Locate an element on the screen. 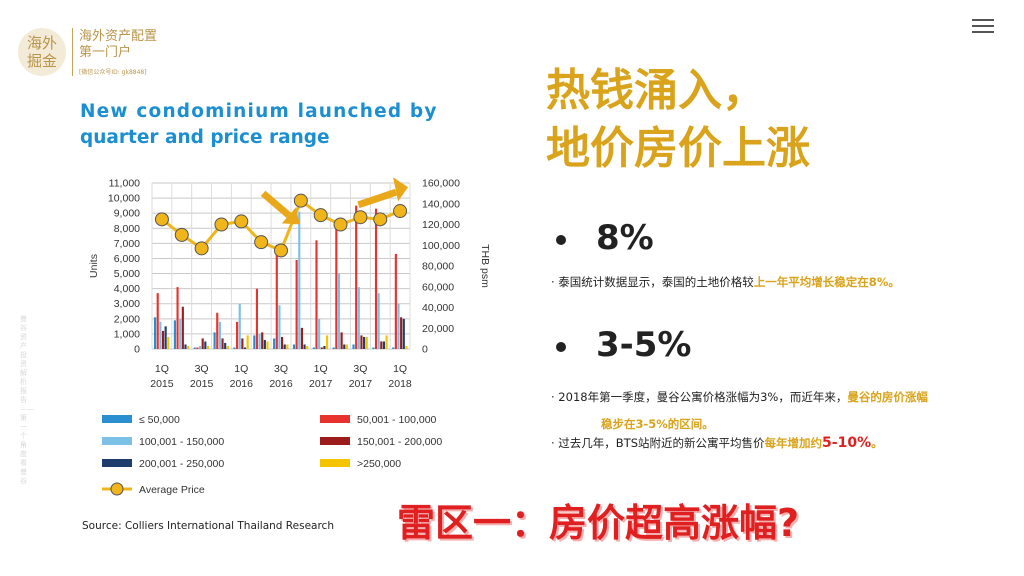  y2-tick-label: 60,000 is located at coordinates (438, 287).